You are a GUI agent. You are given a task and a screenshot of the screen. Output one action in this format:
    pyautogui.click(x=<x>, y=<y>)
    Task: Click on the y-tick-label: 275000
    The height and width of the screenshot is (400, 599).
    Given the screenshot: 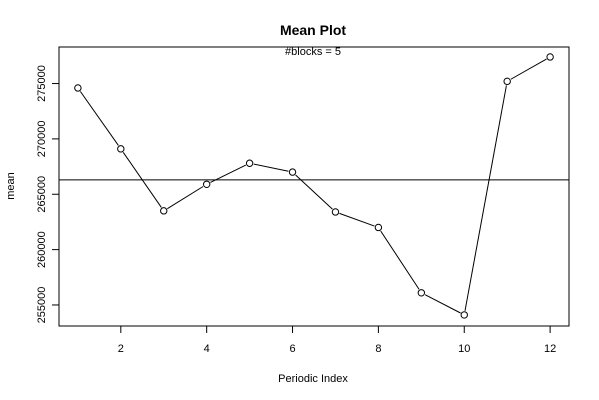 What is the action you would take?
    pyautogui.click(x=42, y=83)
    